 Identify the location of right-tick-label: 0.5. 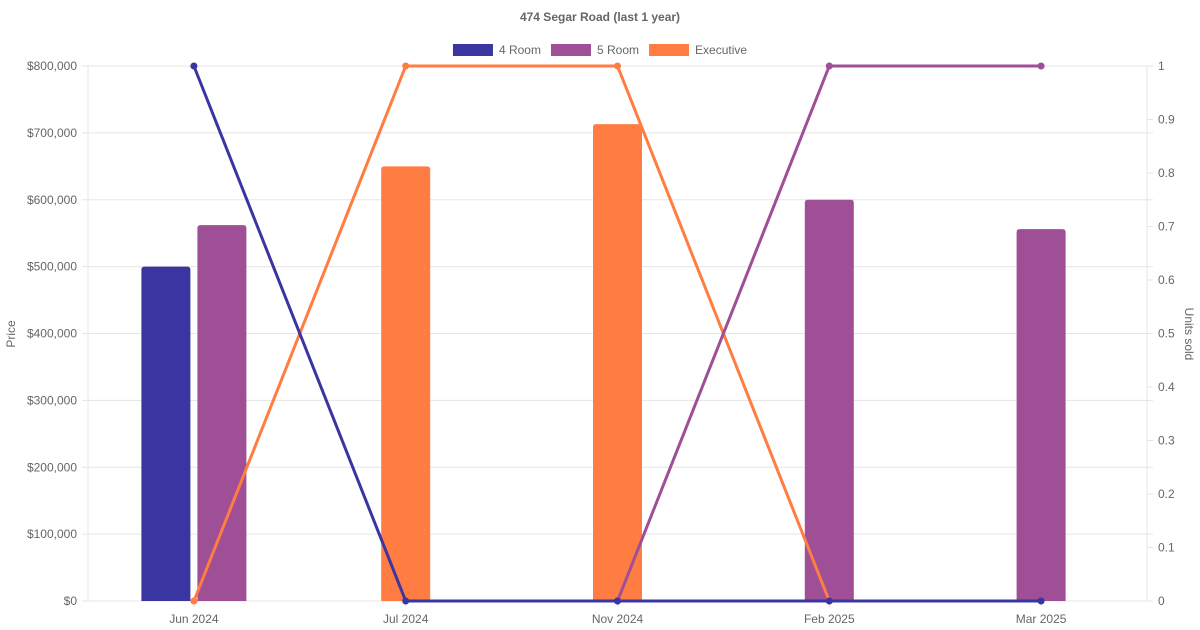
(1166, 334).